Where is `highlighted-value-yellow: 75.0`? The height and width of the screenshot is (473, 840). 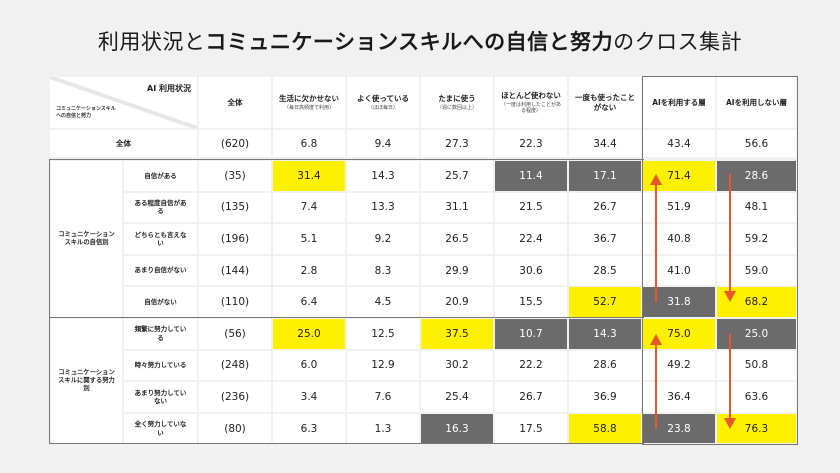 highlighted-value-yellow: 75.0 is located at coordinates (679, 334).